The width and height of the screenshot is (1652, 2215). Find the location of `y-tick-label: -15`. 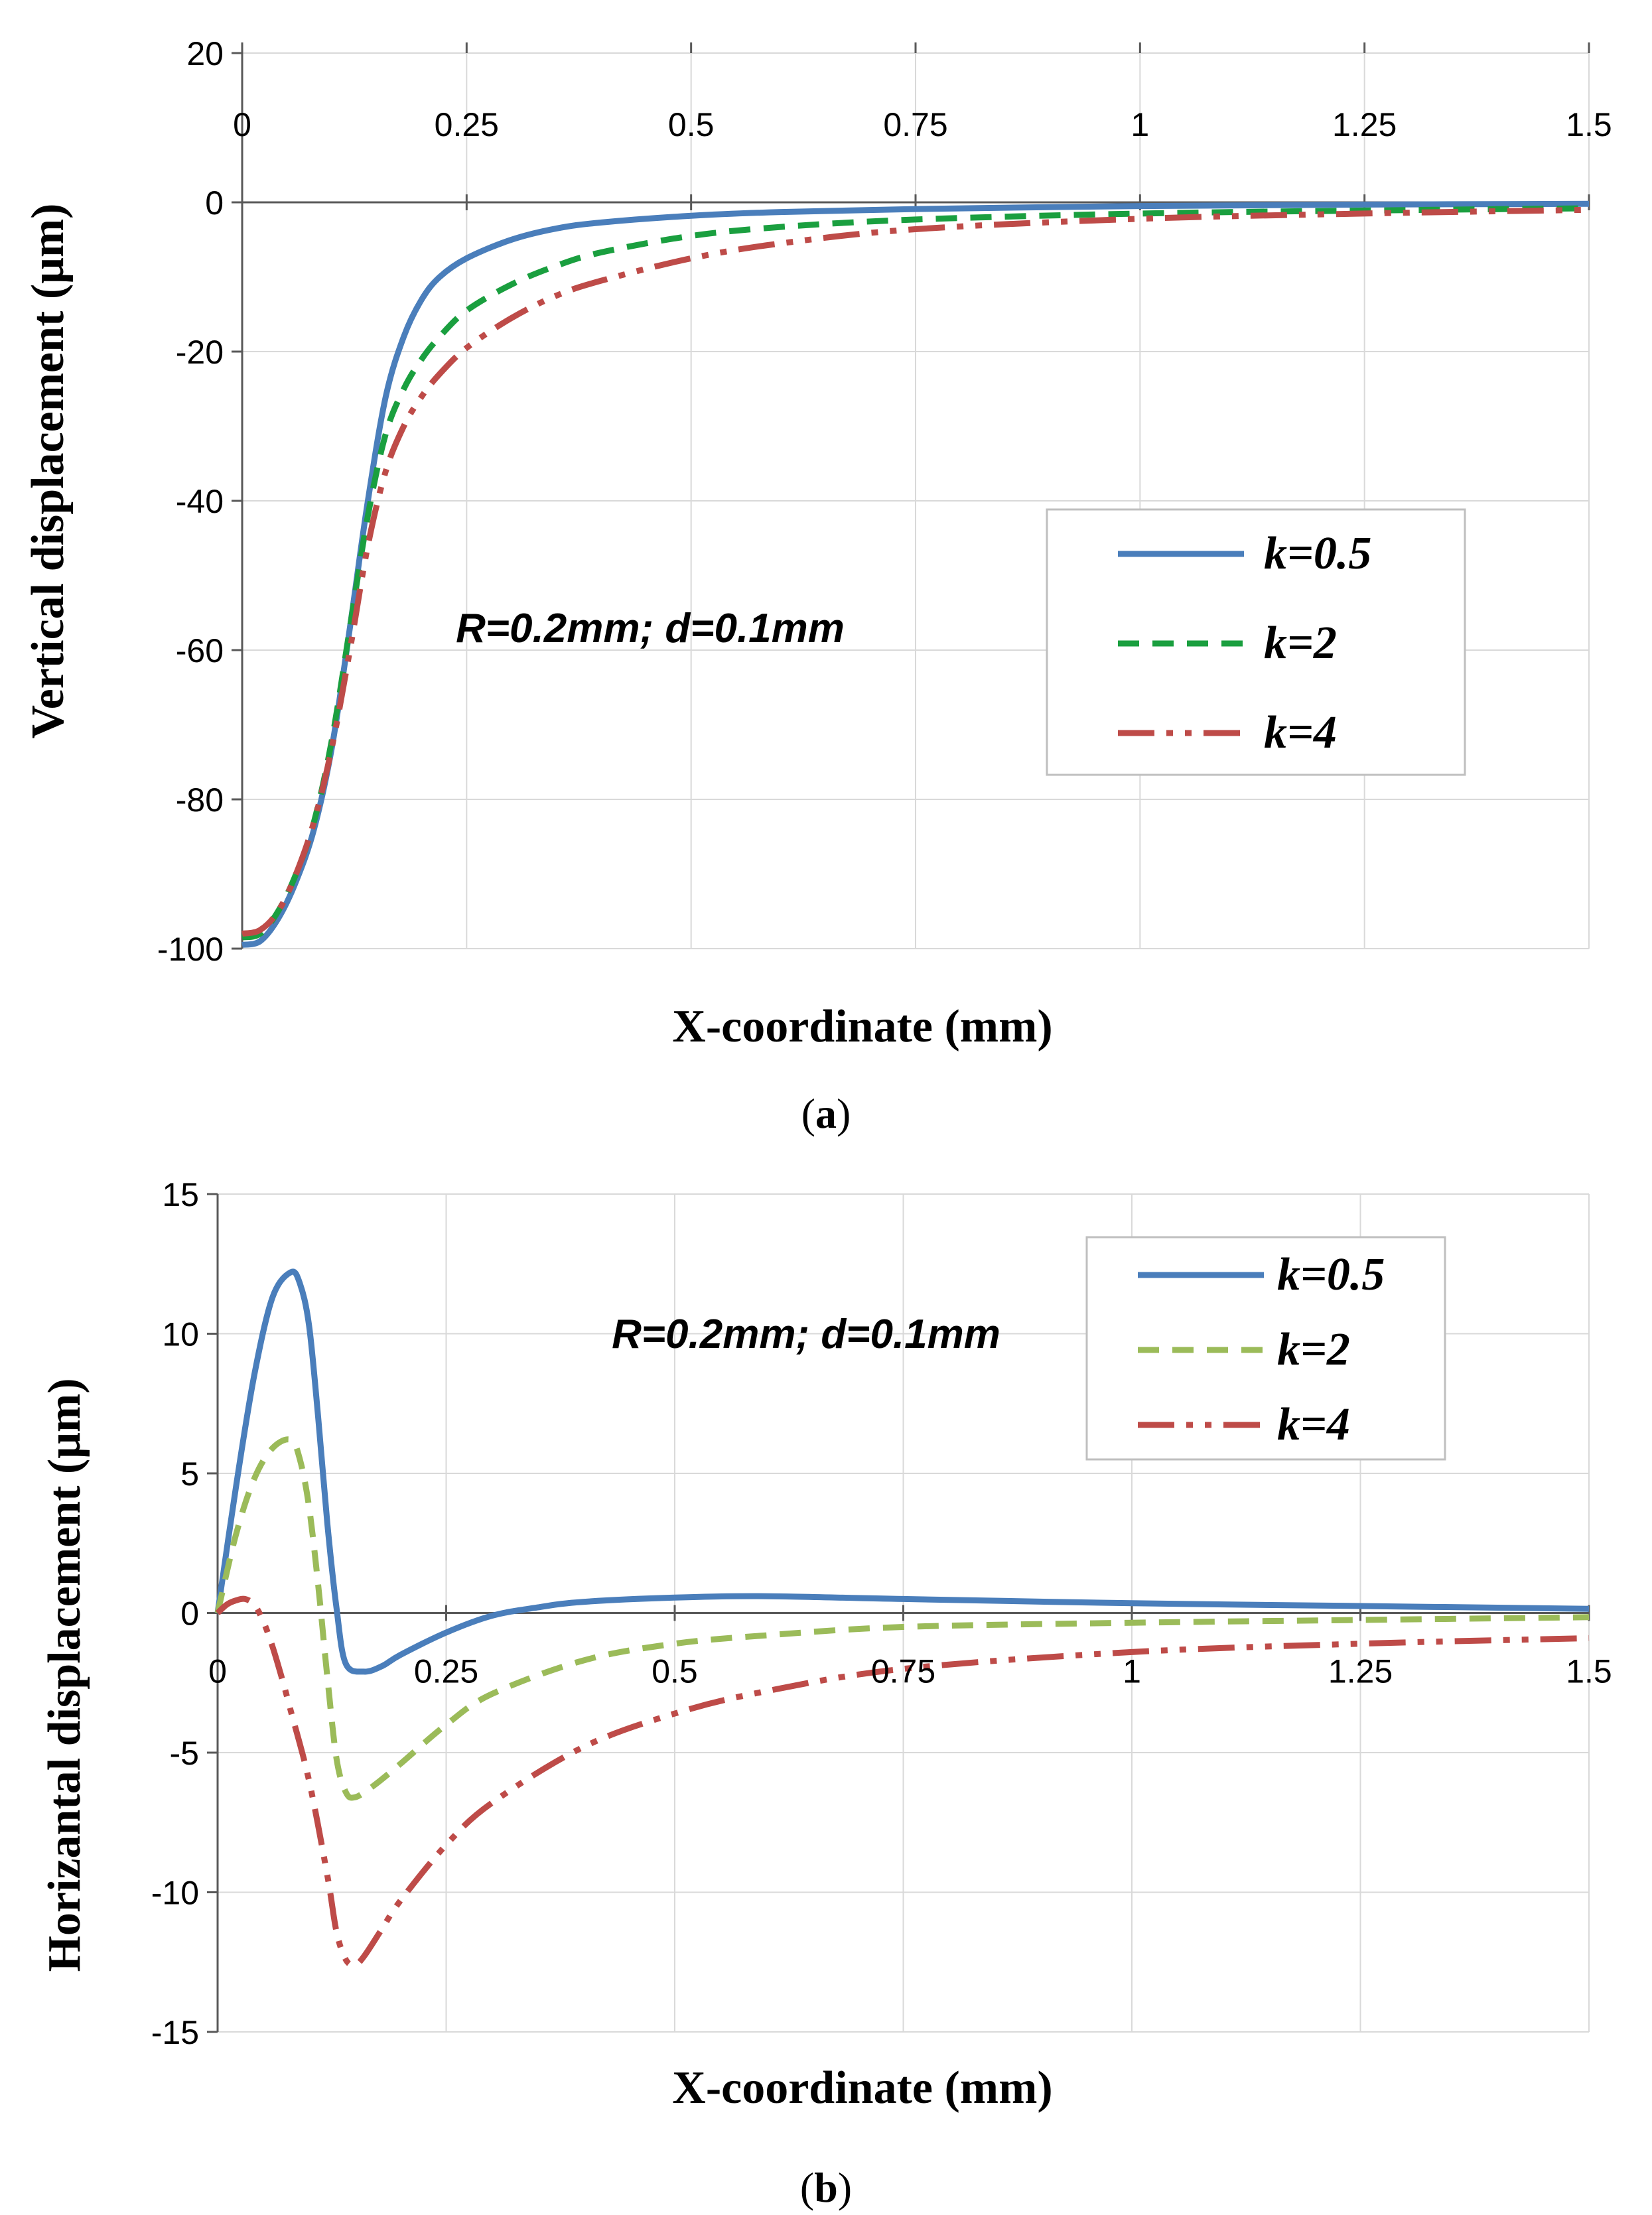

y-tick-label: -15 is located at coordinates (175, 2032).